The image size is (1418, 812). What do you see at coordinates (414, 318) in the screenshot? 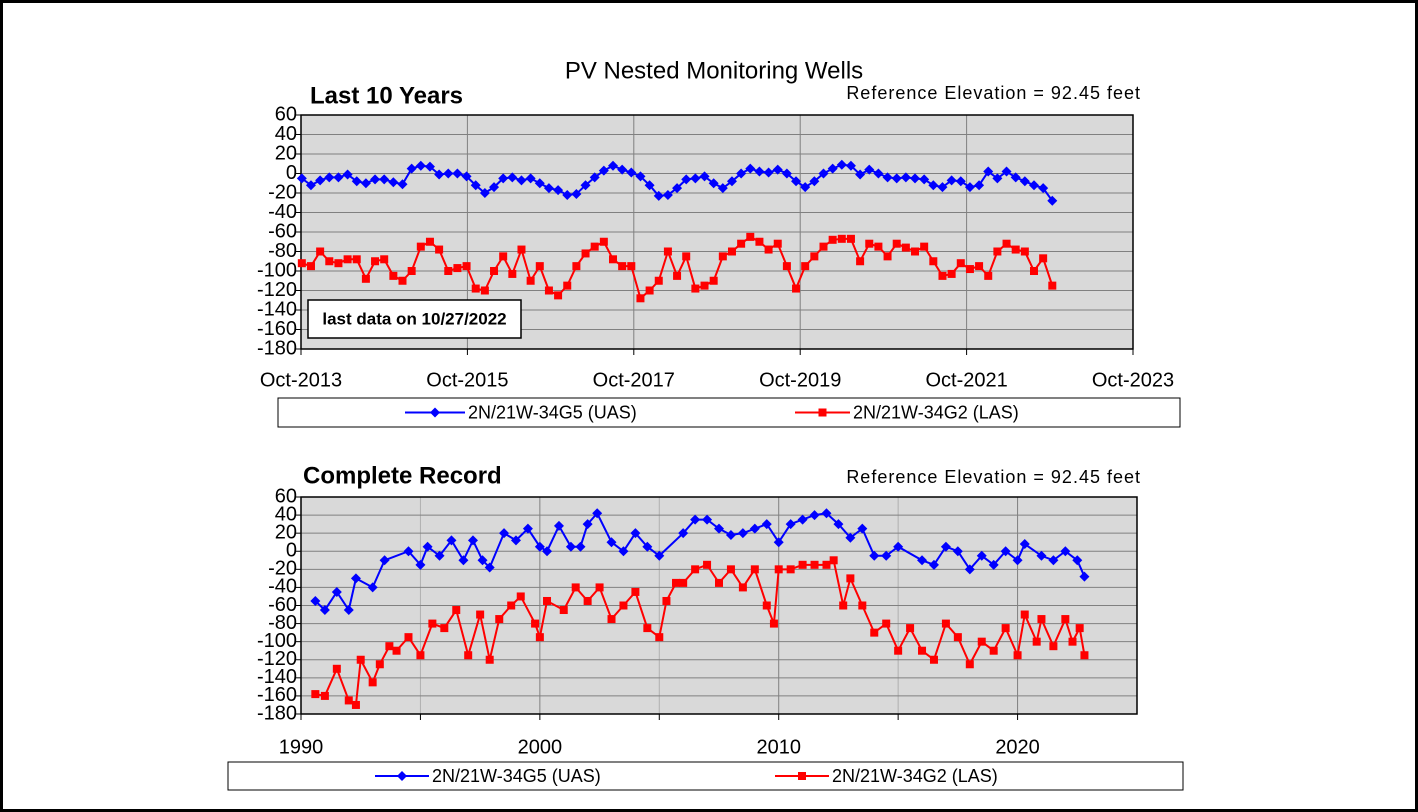
I see `note-text: last data on 10/27/2022` at bounding box center [414, 318].